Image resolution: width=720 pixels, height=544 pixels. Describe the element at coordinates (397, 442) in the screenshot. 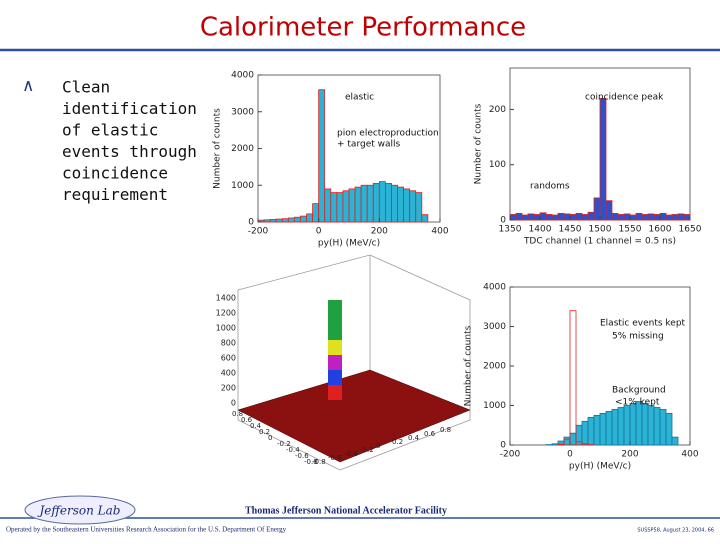

I see `y-tick-label: 0.2` at that location.